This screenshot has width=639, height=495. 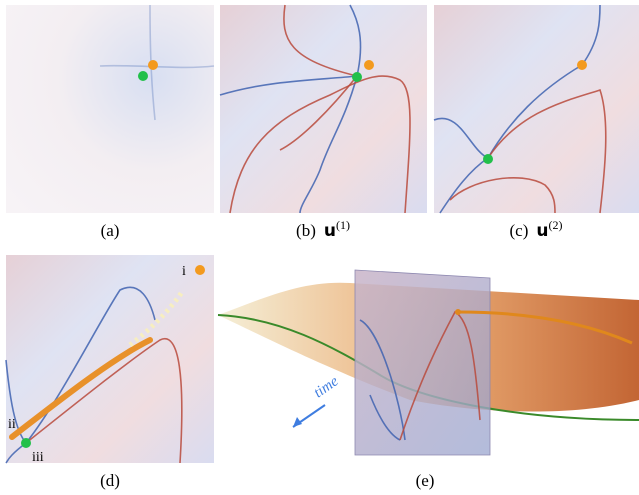 What do you see at coordinates (184, 271) in the screenshot?
I see `point-label: i` at bounding box center [184, 271].